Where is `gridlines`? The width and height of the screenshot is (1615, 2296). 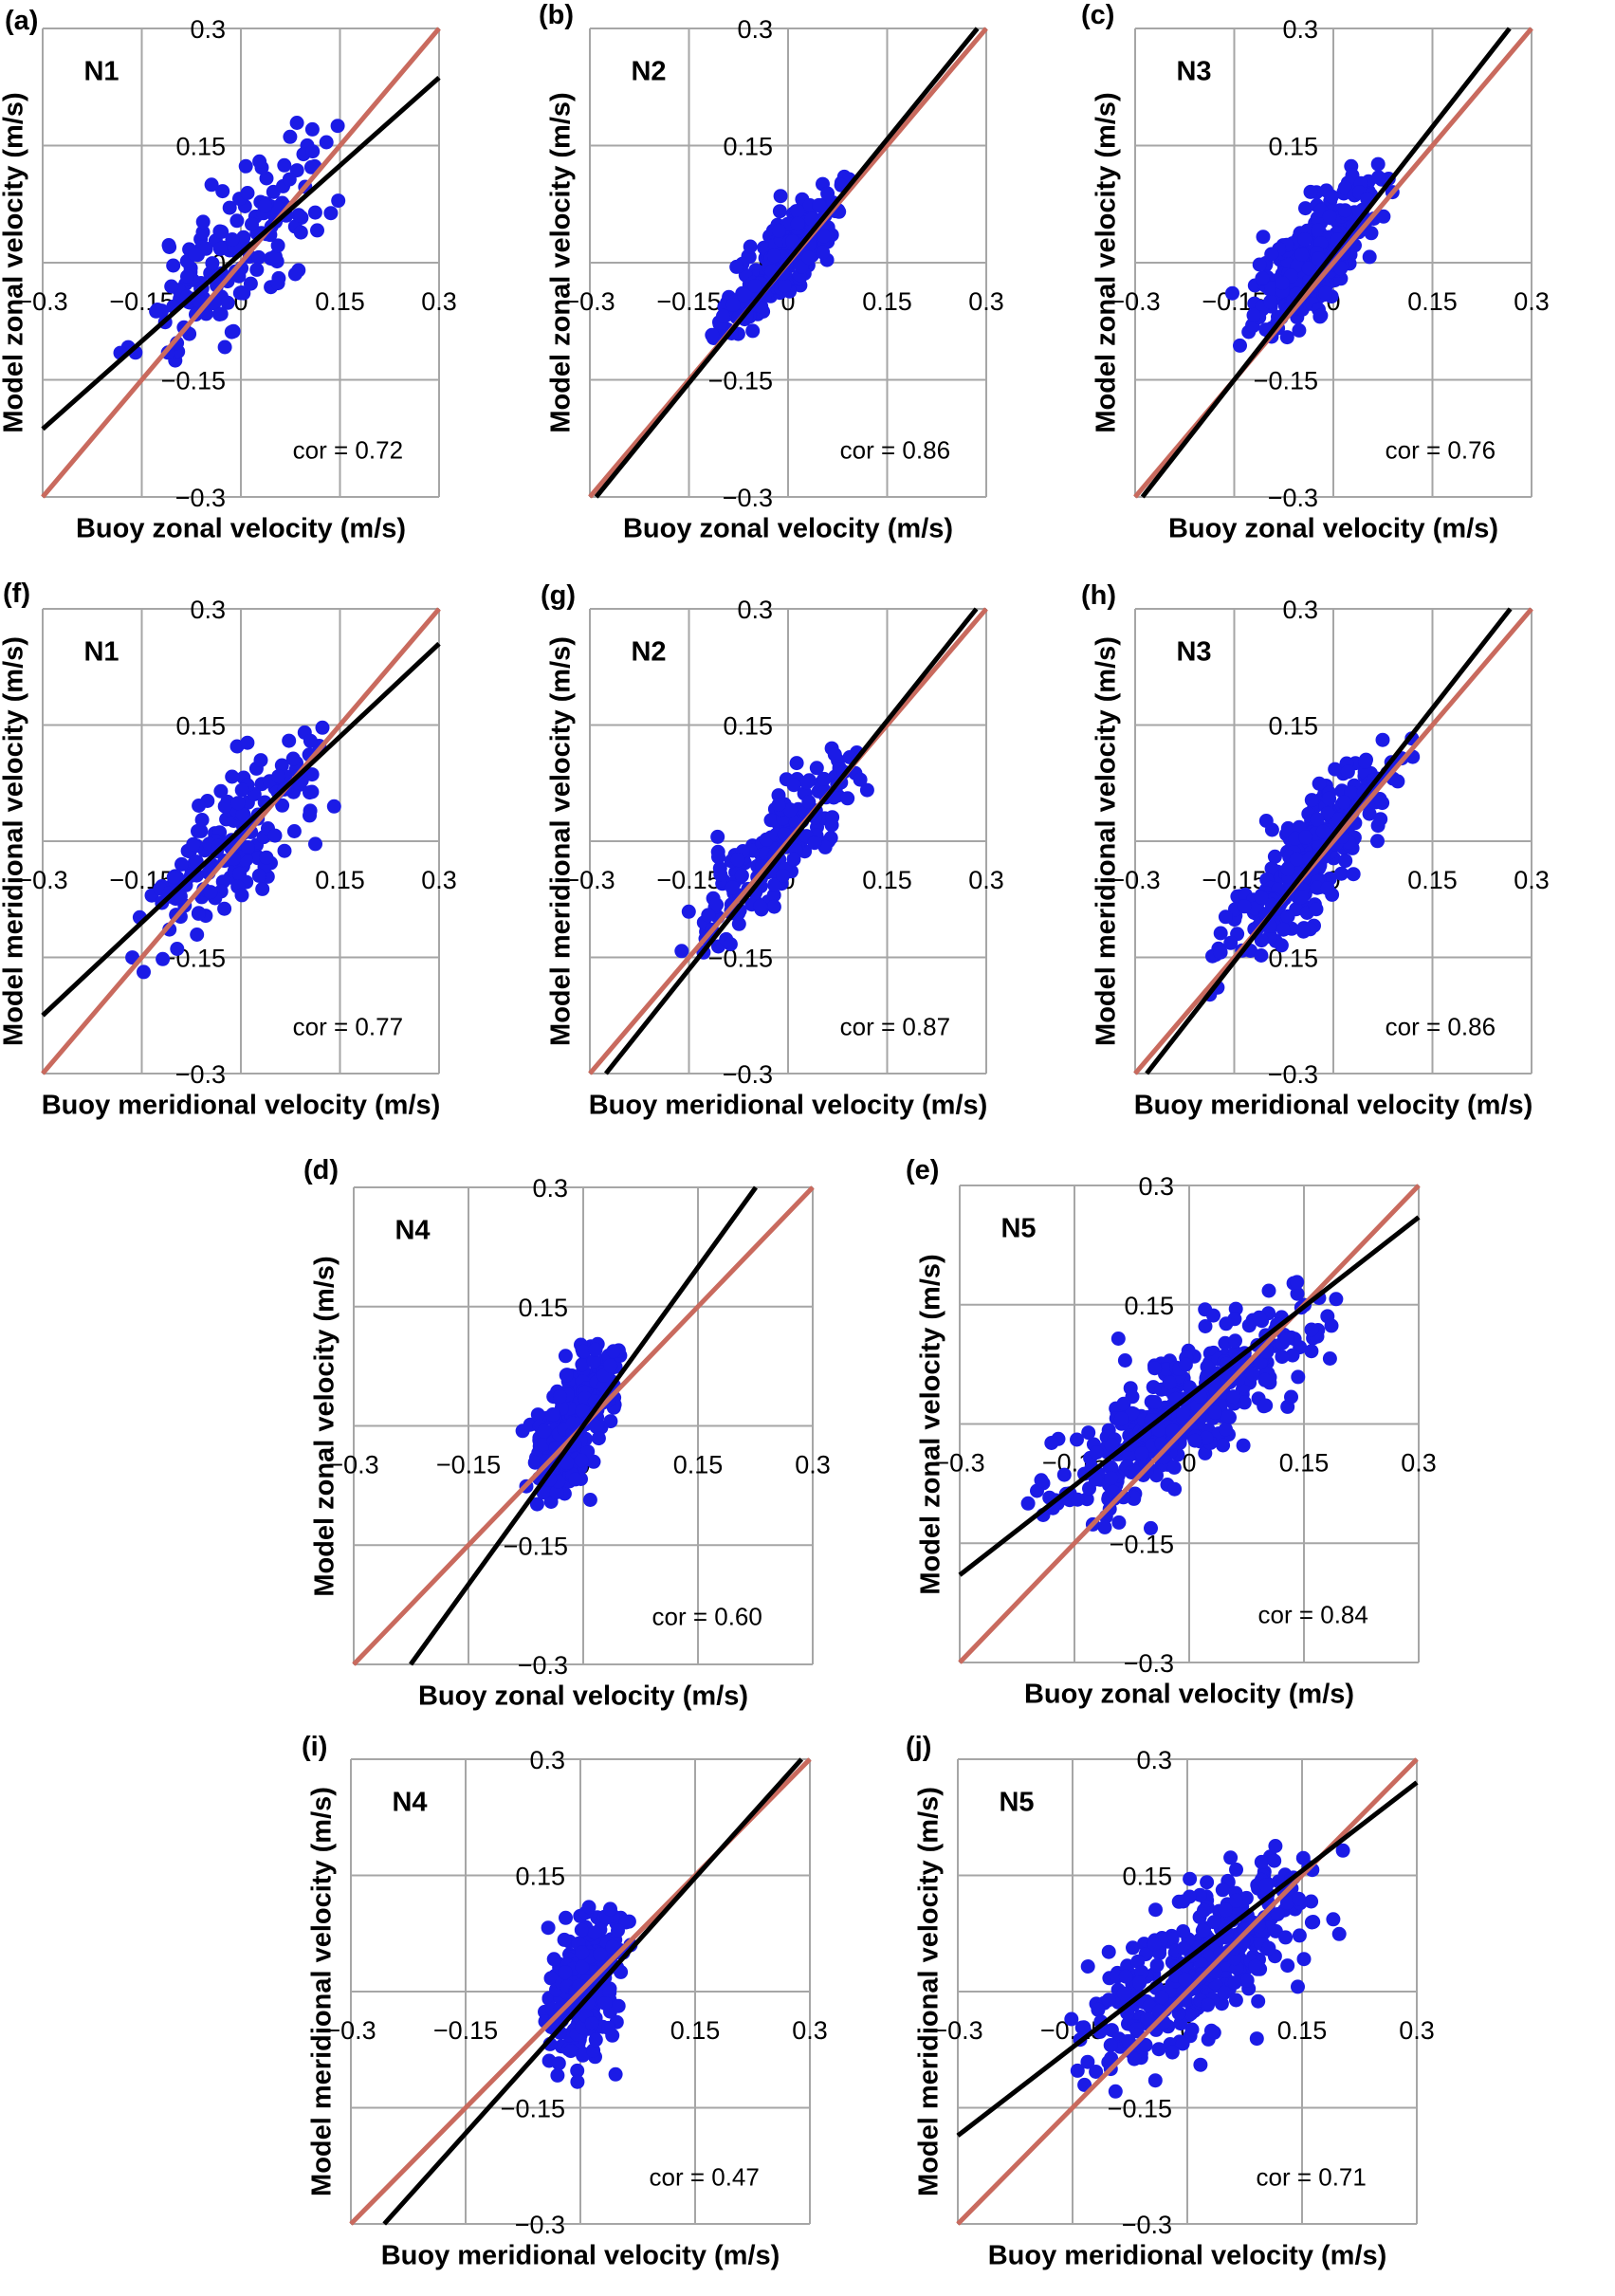 gridlines is located at coordinates (583, 1425).